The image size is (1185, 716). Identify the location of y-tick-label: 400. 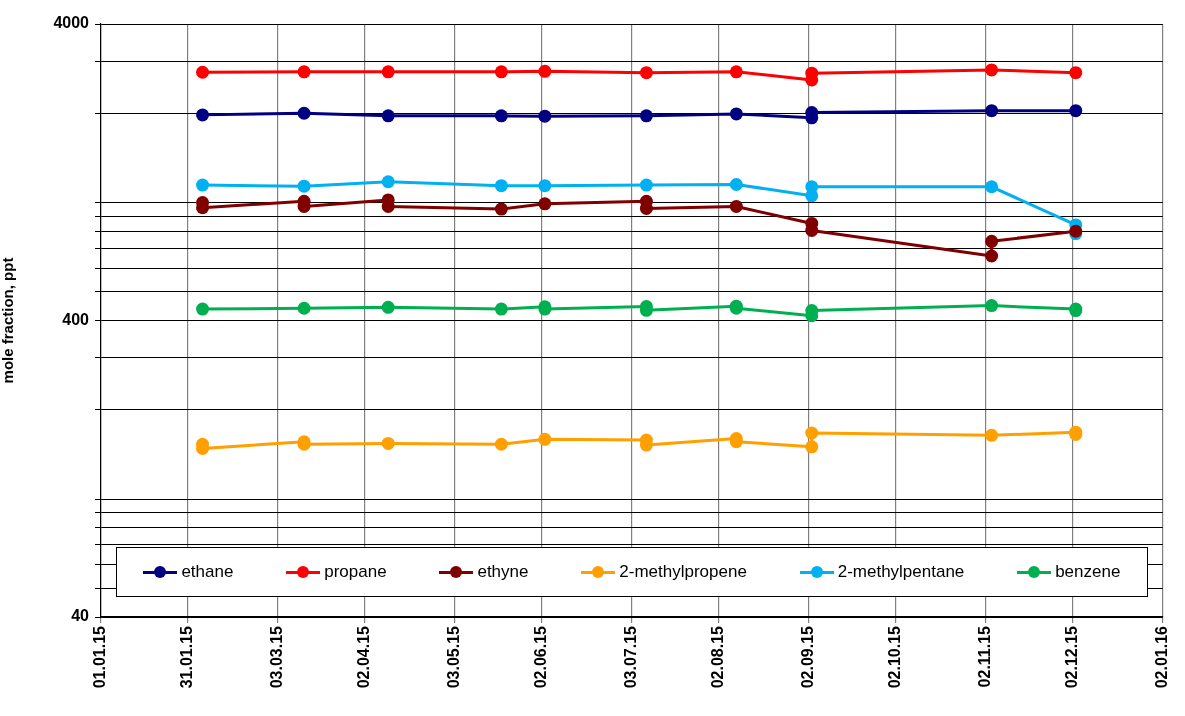
(76, 319).